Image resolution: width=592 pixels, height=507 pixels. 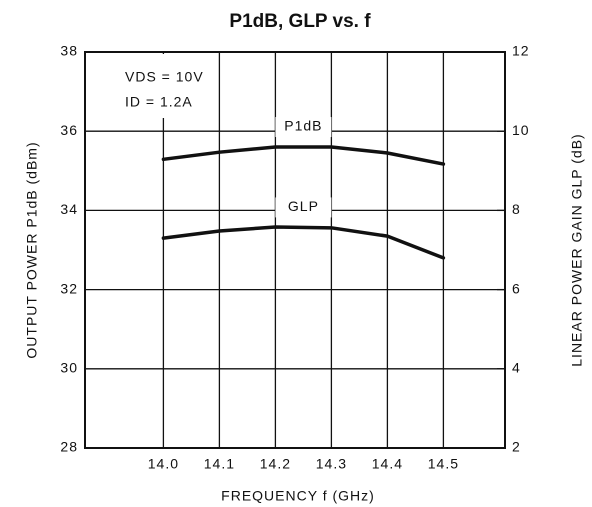 I want to click on series-label: P1dB, so click(x=303, y=126).